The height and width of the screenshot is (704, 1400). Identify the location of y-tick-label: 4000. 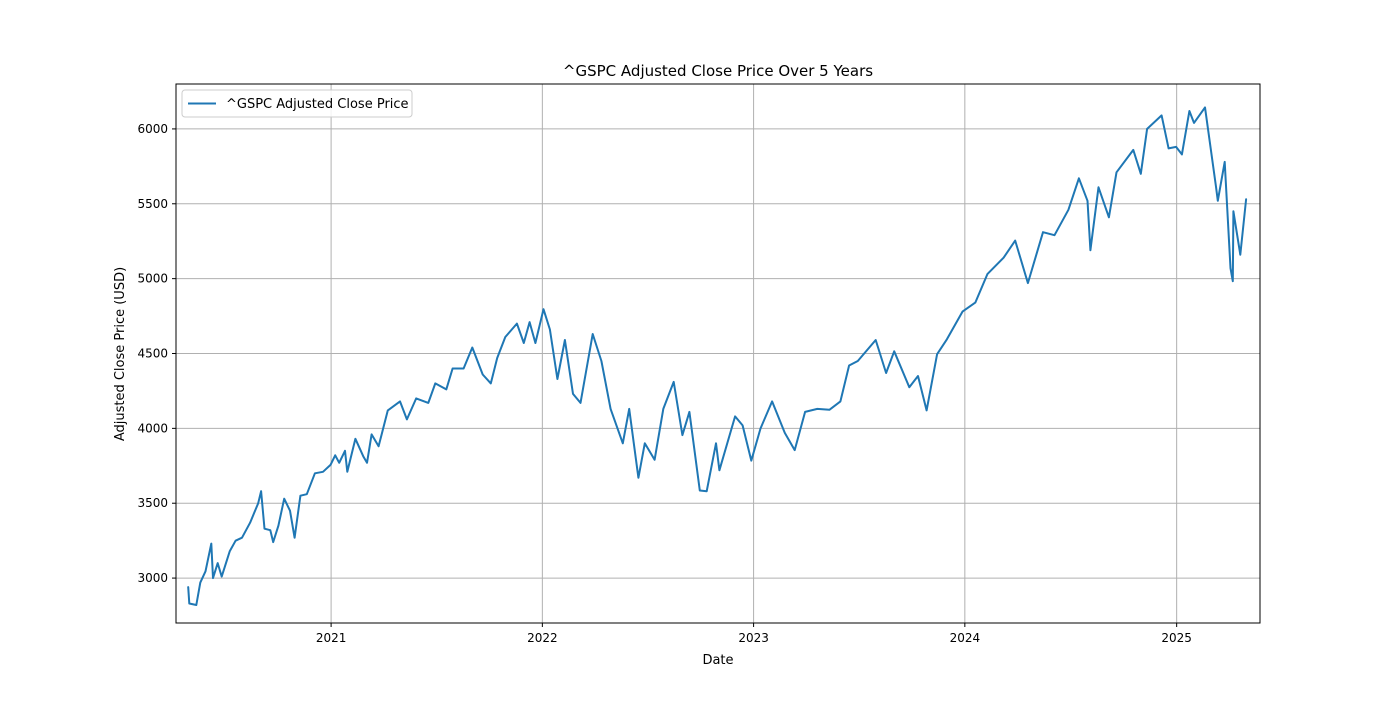
(152, 428).